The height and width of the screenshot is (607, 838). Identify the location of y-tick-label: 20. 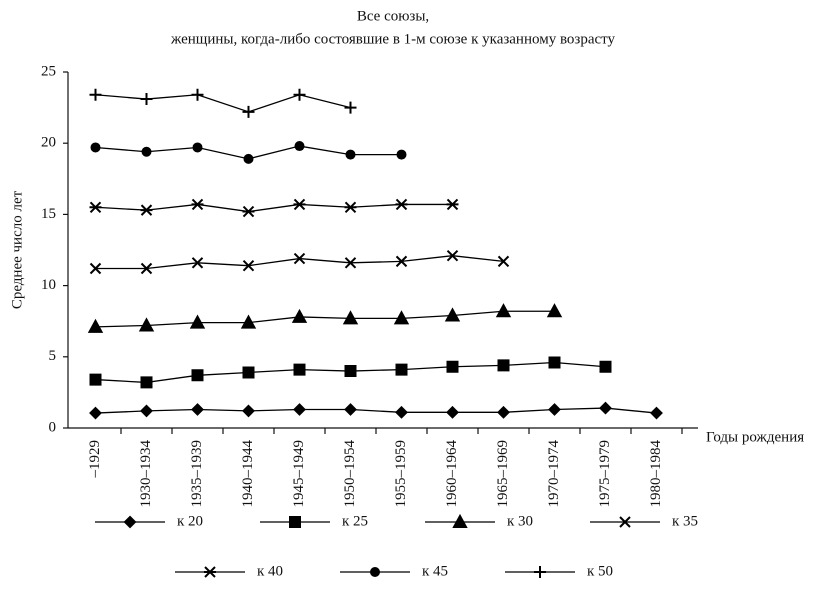
(48, 143).